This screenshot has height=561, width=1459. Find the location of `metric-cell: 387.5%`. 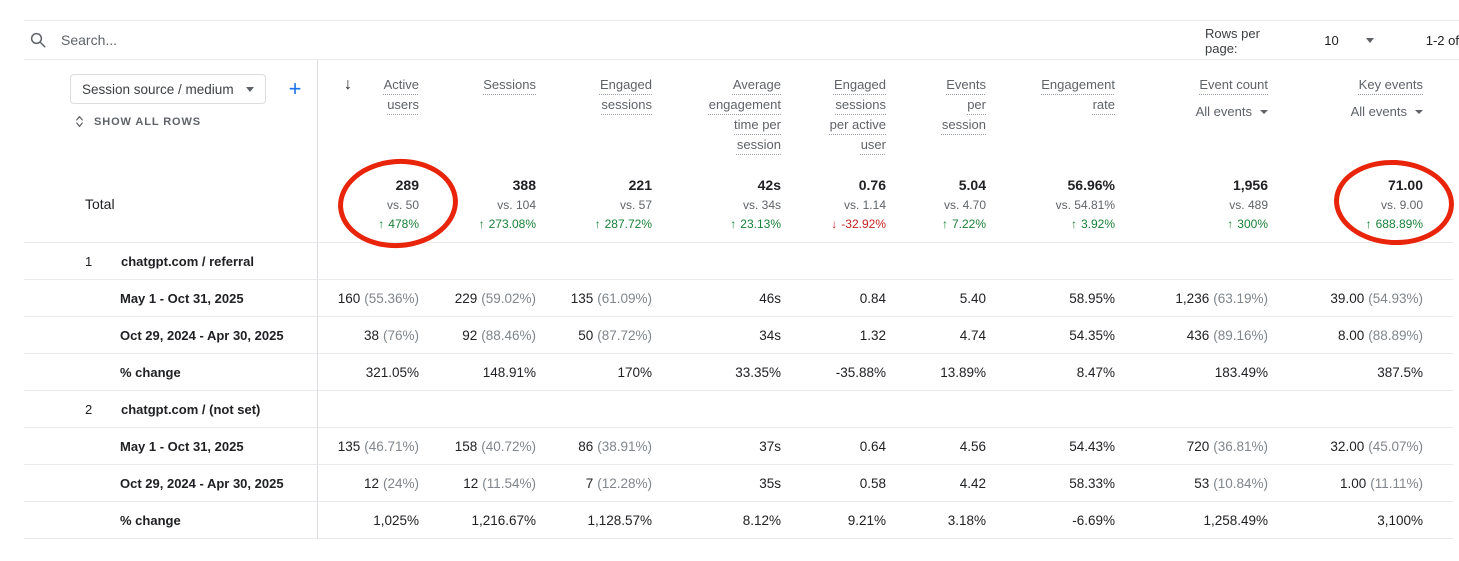

metric-cell: 387.5% is located at coordinates (1365, 372).